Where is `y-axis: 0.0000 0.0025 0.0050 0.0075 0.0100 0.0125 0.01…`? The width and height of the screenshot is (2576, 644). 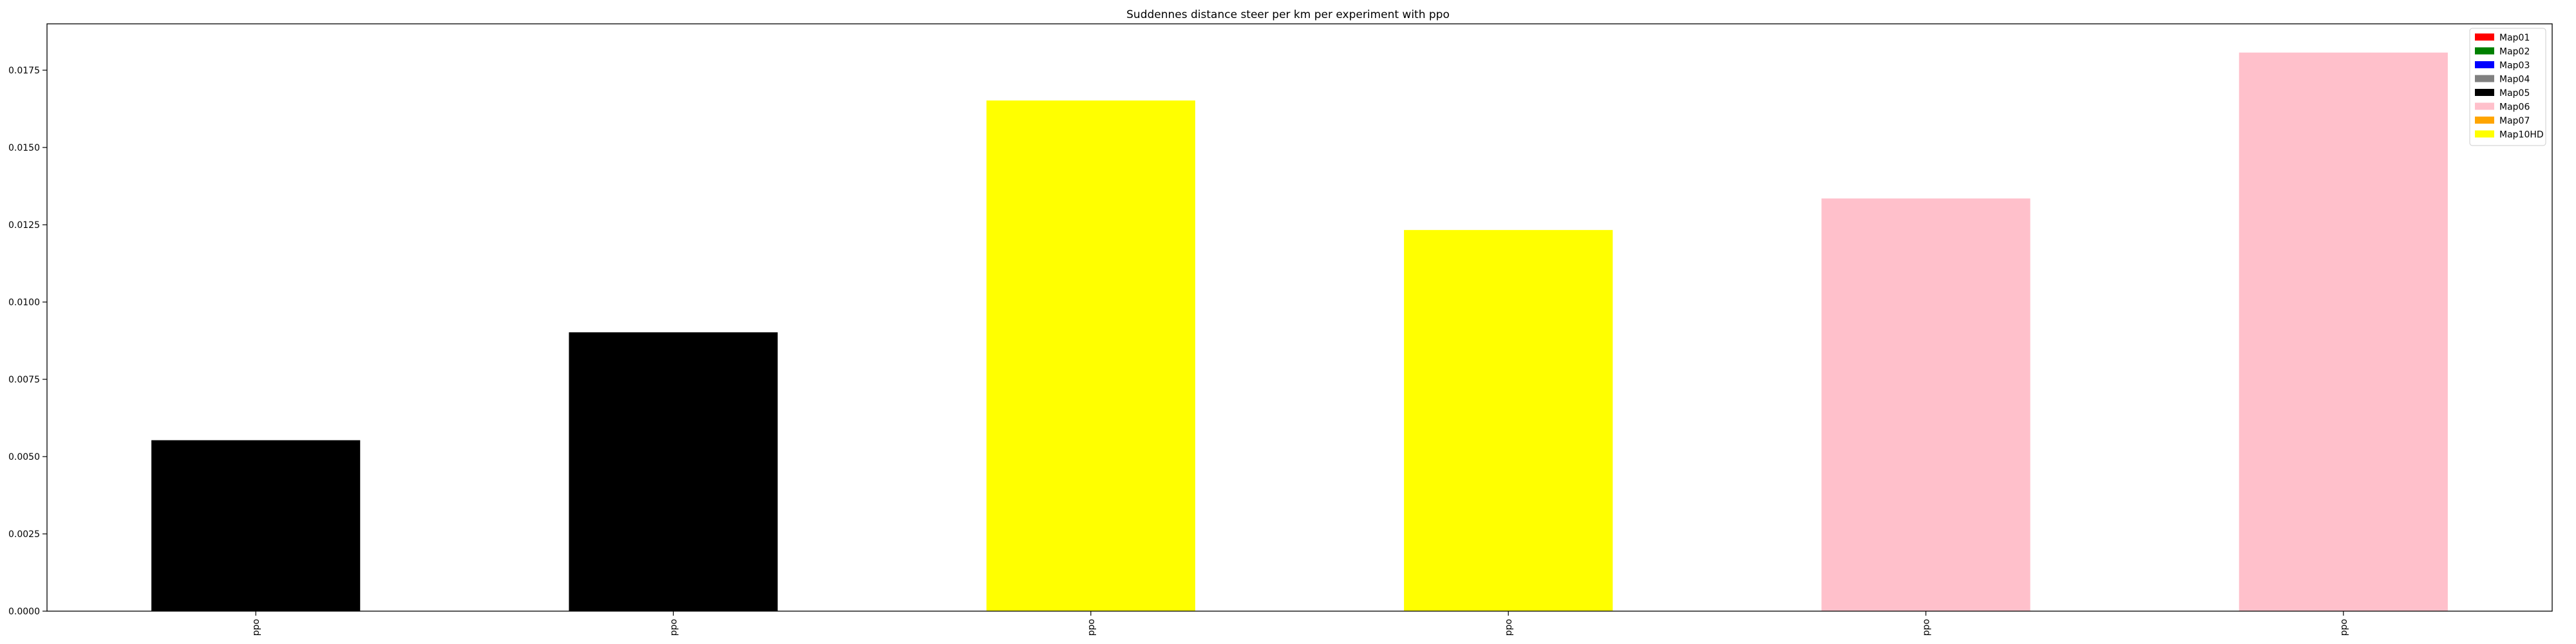
y-axis: 0.0000 0.0025 0.0050 0.0075 0.0100 0.0125 0.01… is located at coordinates (28, 341).